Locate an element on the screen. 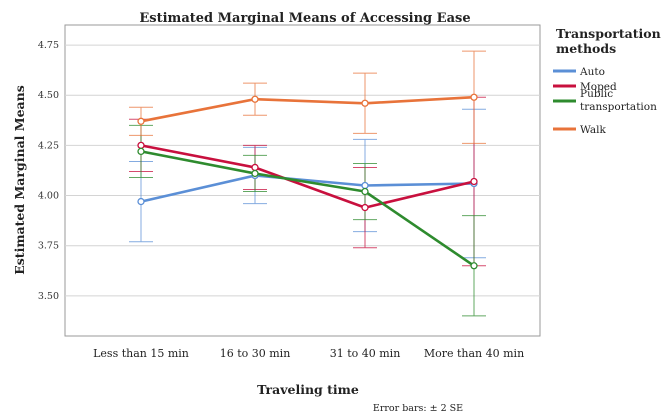  legend-entry-auto: Auto is located at coordinates (579, 72).